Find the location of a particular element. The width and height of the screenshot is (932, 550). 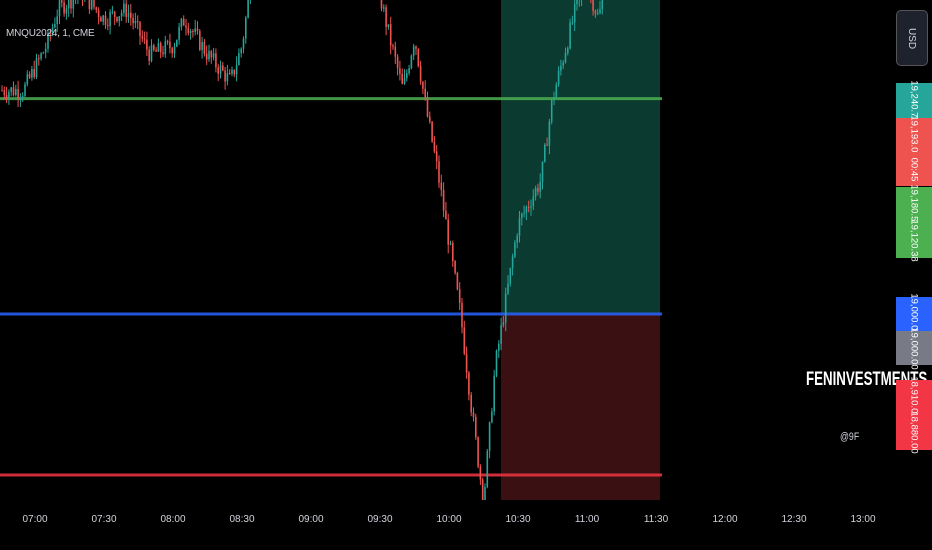

price-label: 19,120.38 is located at coordinates (914, 240).